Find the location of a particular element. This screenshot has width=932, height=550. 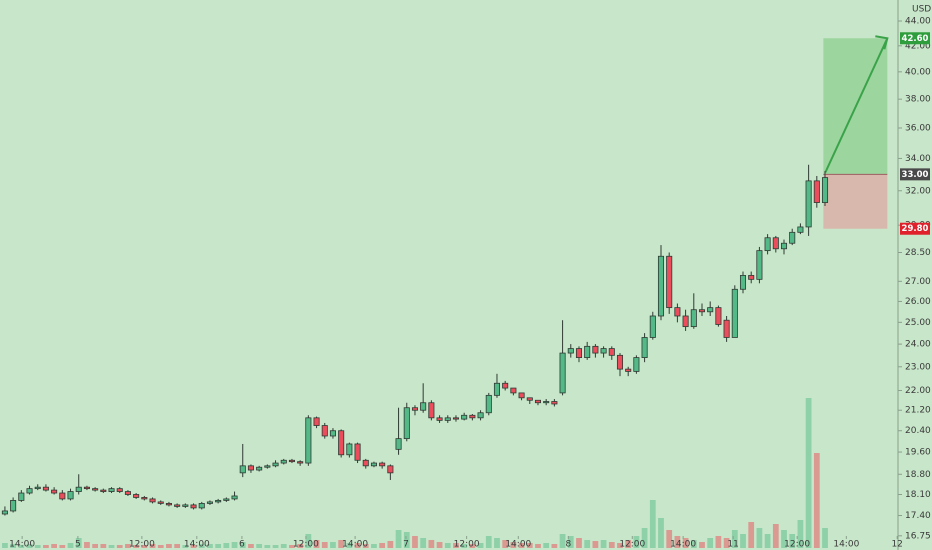

y-tick-label: 34.00 is located at coordinates (918, 159).